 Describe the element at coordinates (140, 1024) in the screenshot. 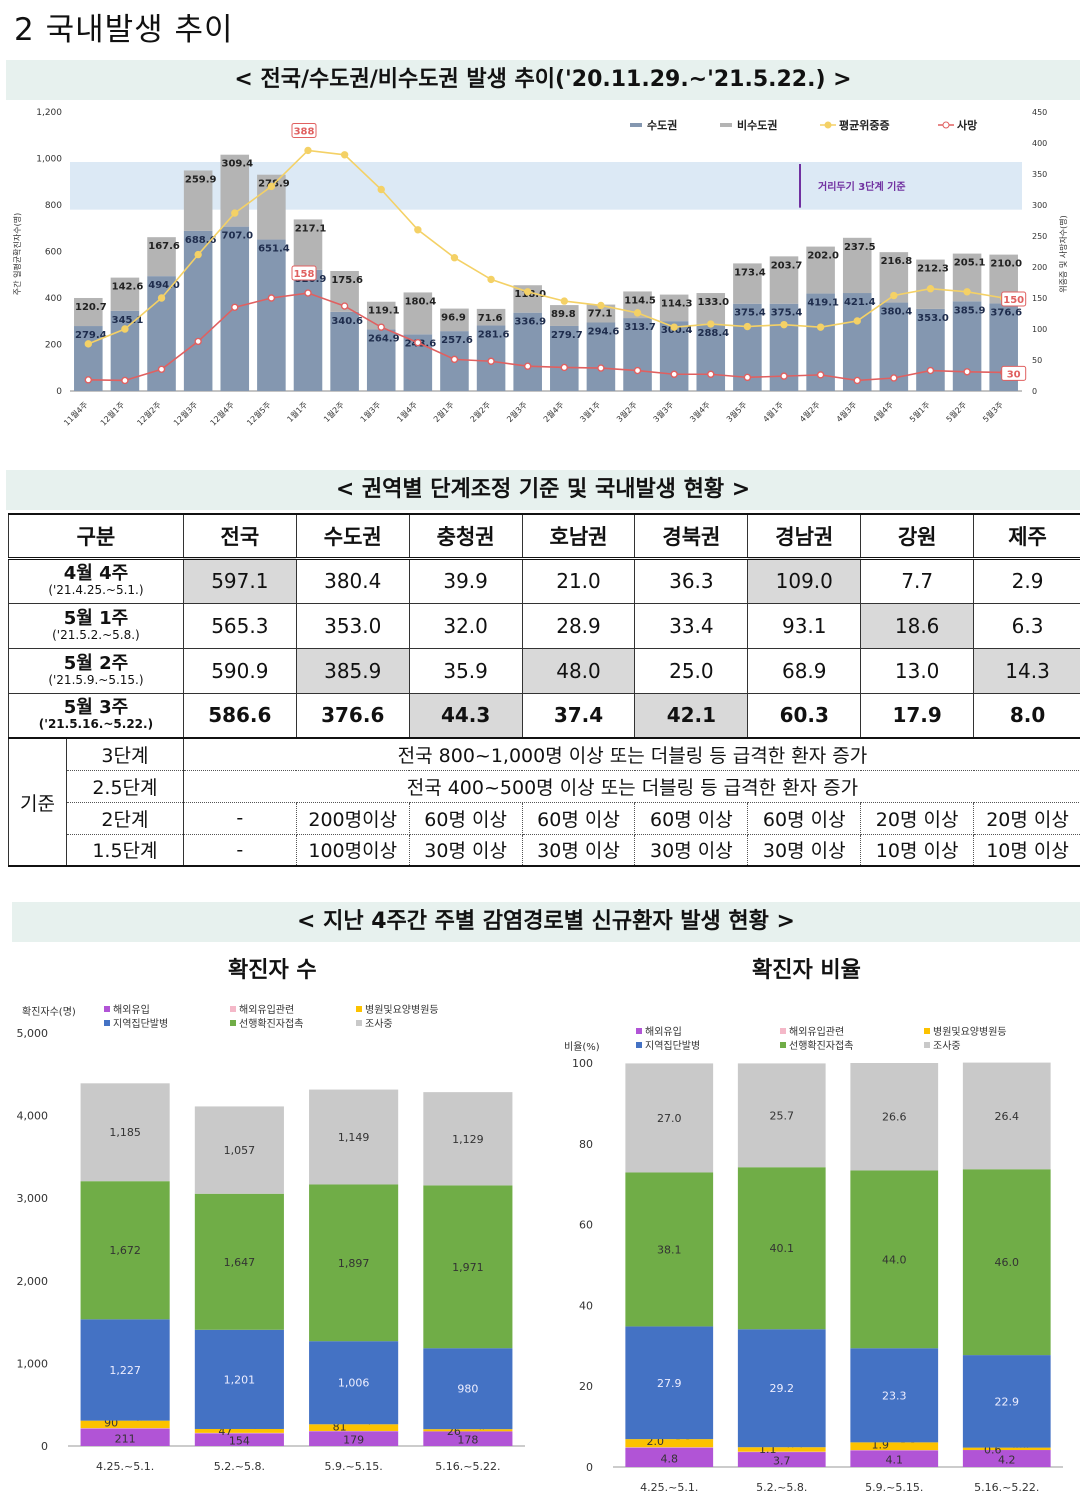

I see `legend-label: 지역집단발병` at that location.